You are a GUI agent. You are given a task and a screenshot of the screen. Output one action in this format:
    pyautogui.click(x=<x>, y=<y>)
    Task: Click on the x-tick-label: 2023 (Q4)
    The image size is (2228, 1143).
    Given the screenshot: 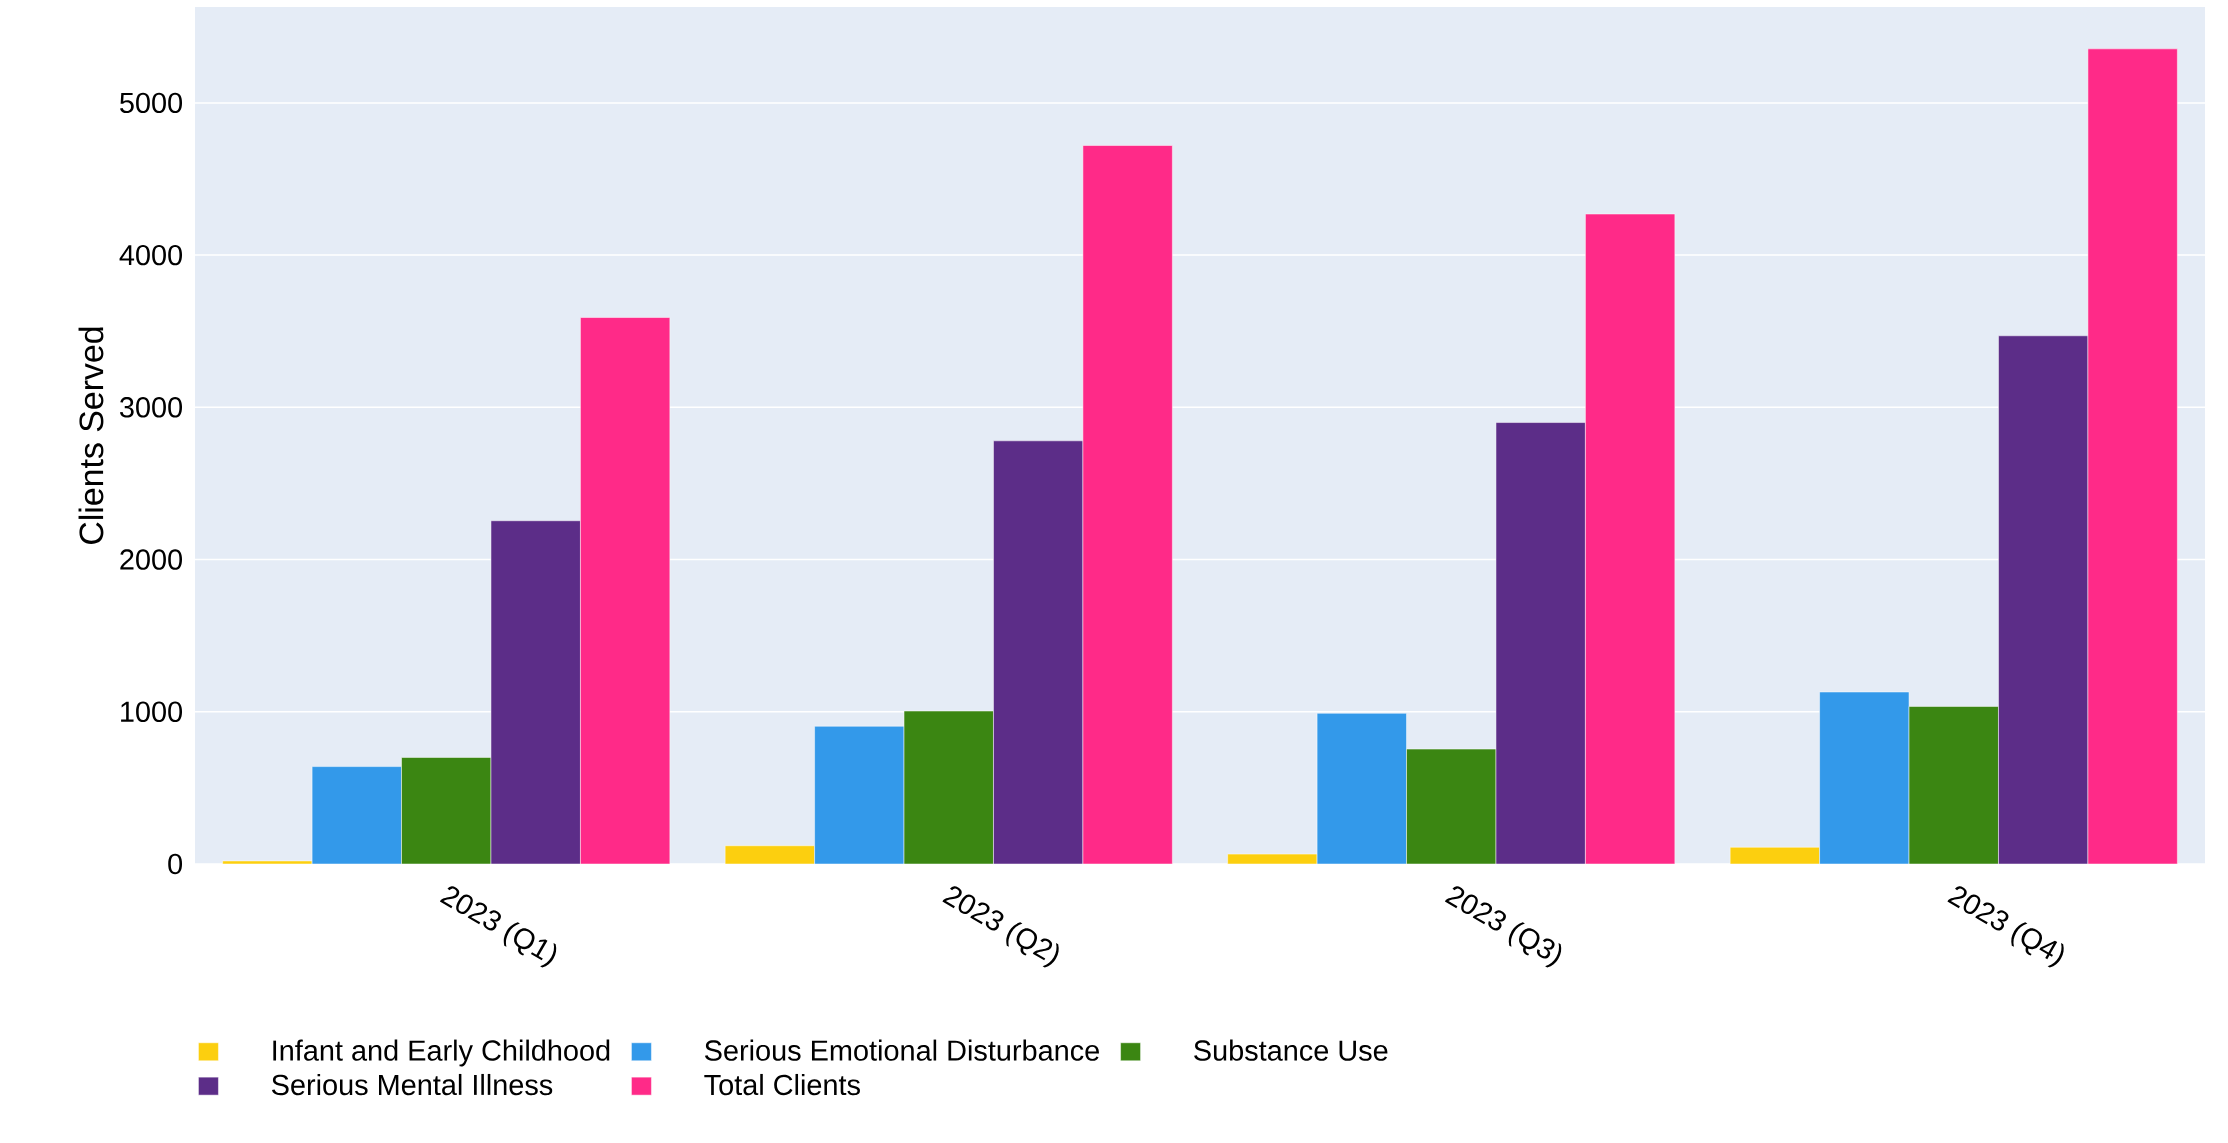 What is the action you would take?
    pyautogui.click(x=2005, y=927)
    